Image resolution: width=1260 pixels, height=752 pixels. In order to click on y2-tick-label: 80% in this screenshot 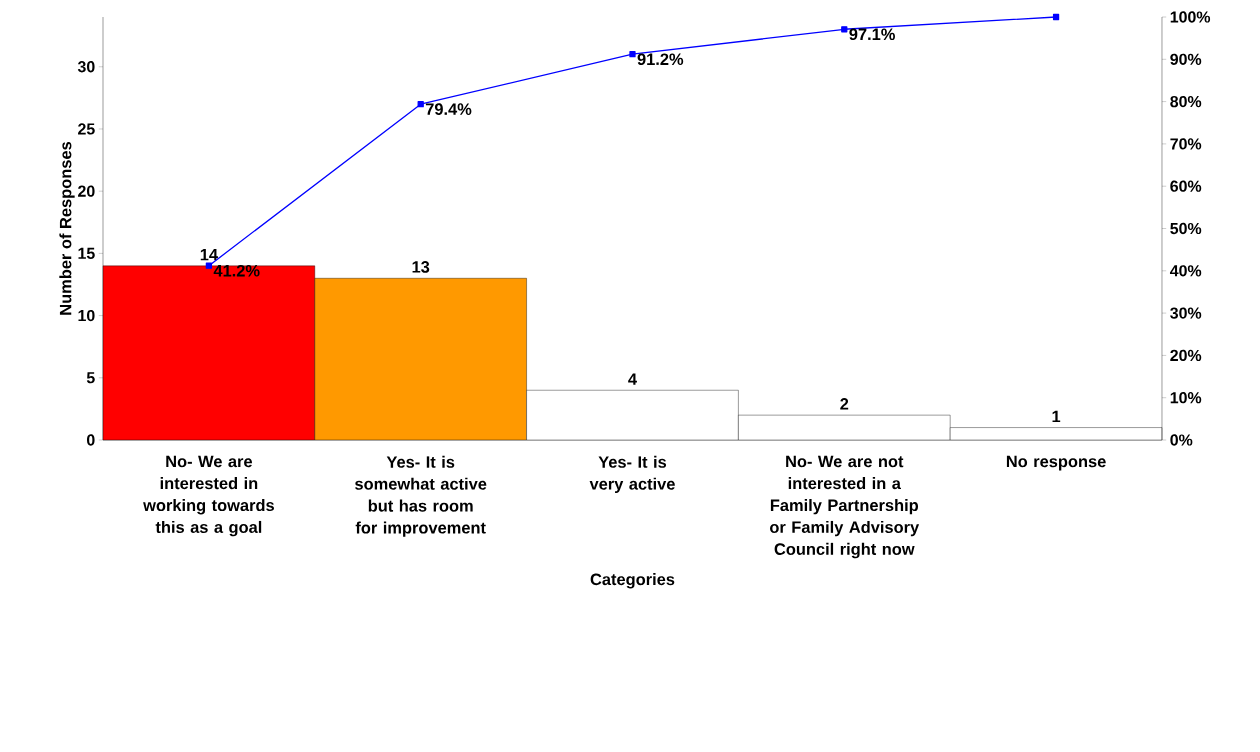, I will do `click(1186, 101)`.